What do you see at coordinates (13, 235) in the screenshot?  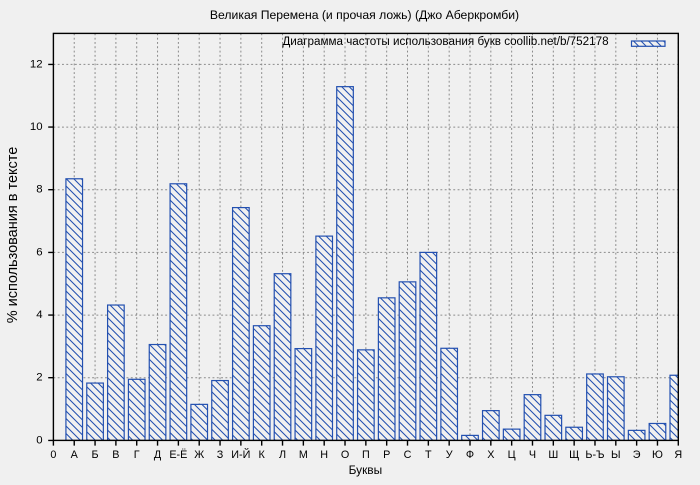 I see `svg-text: % использования в тексте` at bounding box center [13, 235].